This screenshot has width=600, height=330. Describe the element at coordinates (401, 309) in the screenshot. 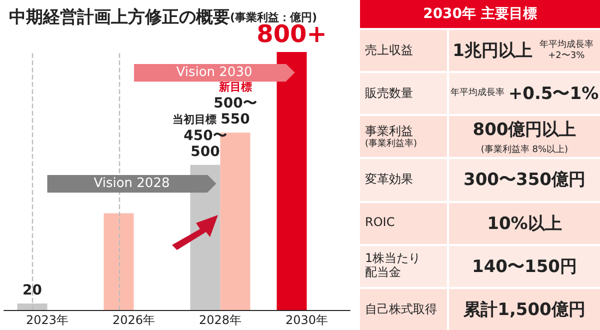

I see `category-label: 自己株式取得` at that location.